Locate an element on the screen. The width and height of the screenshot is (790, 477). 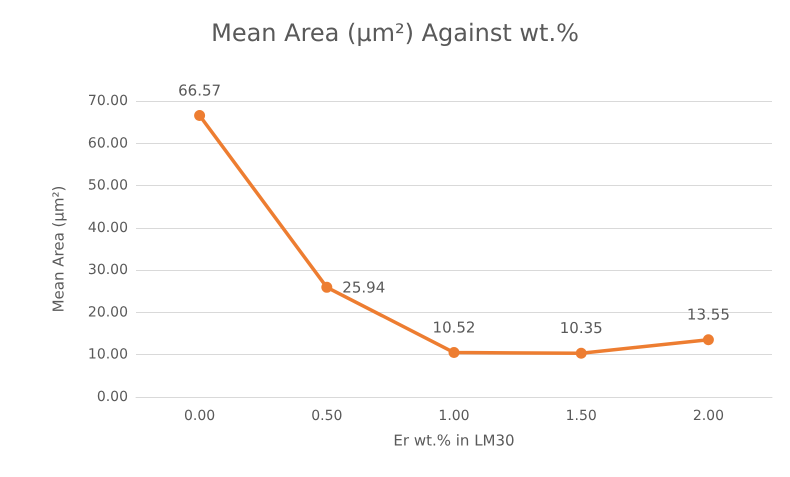
y-tick-label: 30.00 is located at coordinates (108, 270).